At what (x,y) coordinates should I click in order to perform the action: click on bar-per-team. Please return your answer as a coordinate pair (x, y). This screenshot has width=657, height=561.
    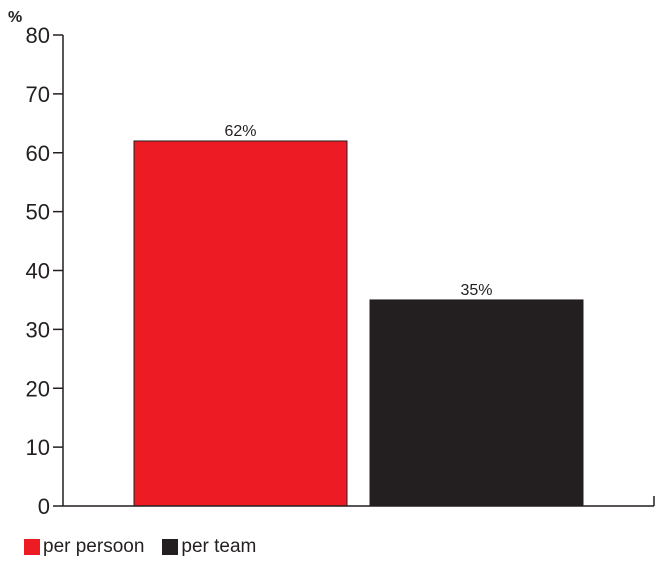
    Looking at the image, I should click on (476, 403).